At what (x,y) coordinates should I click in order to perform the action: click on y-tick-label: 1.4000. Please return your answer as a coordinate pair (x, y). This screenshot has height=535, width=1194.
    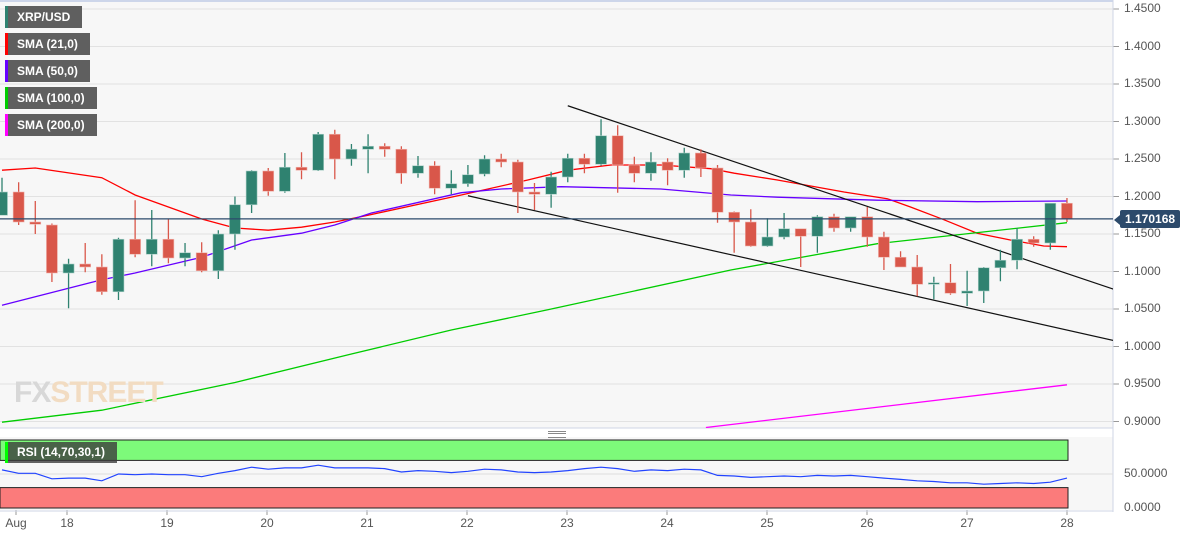
    Looking at the image, I should click on (1142, 45).